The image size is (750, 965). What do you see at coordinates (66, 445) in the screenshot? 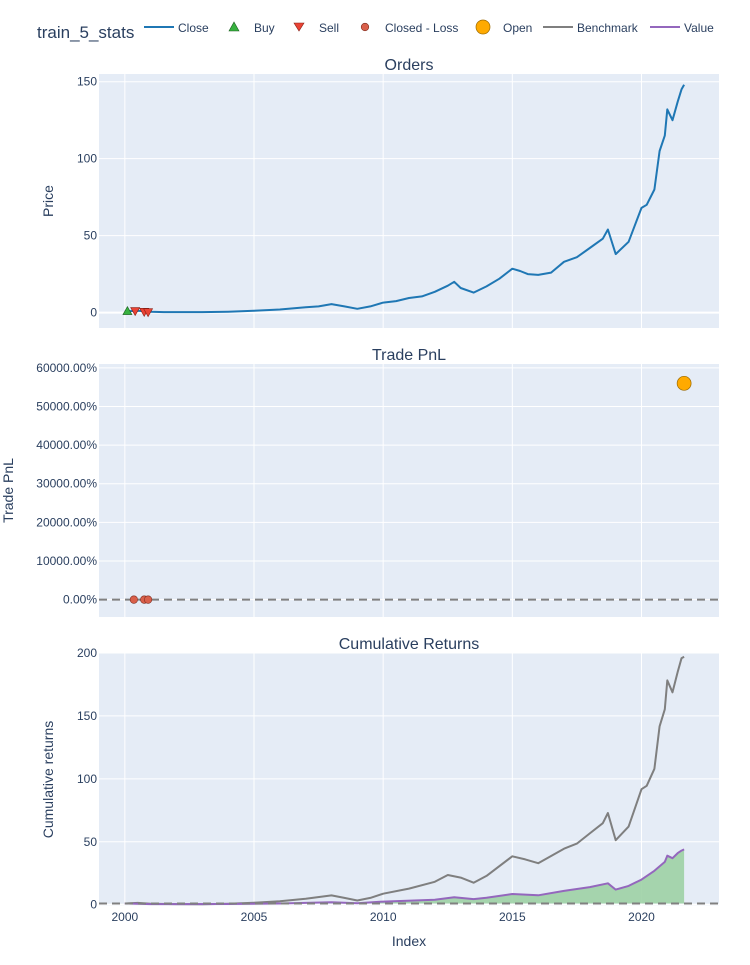
I see `y-tick-label: 40000.00%` at bounding box center [66, 445].